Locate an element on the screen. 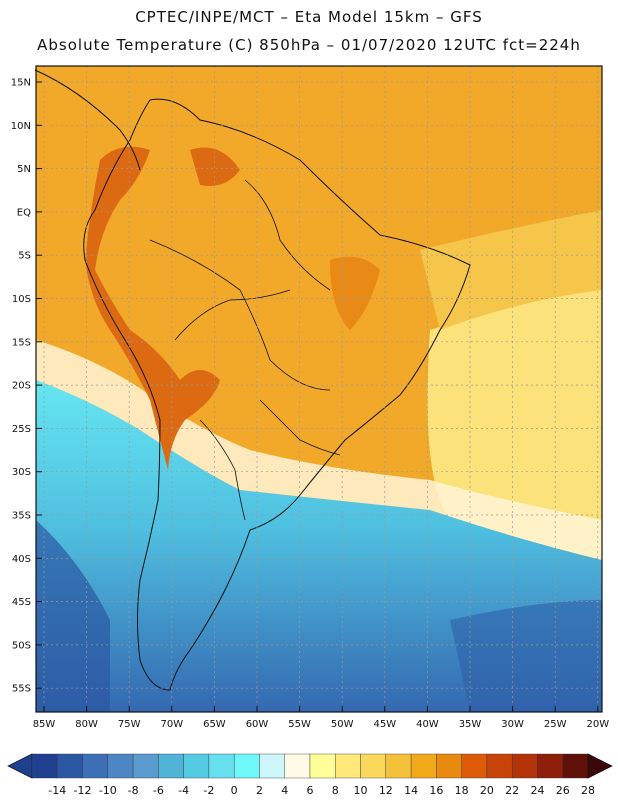 This screenshot has width=618, height=800. colorbar-label: 26 is located at coordinates (563, 790).